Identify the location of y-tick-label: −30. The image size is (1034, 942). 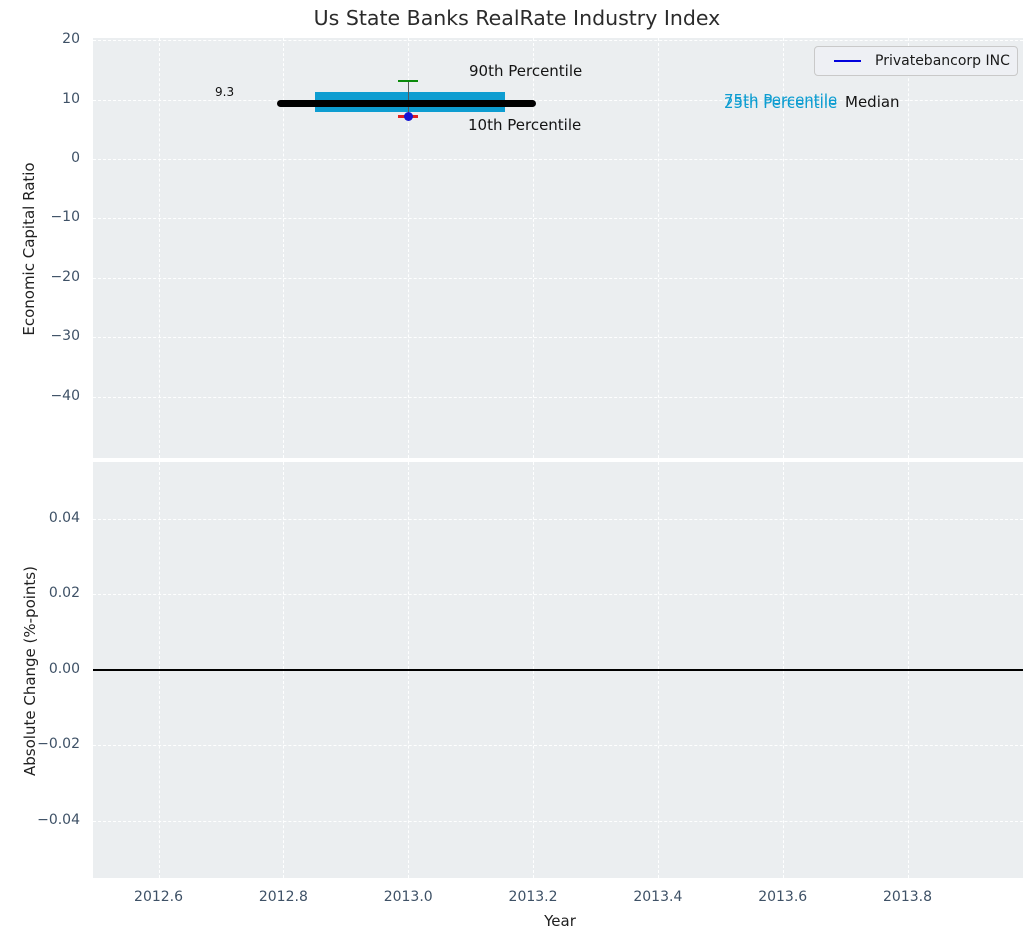
(65, 336).